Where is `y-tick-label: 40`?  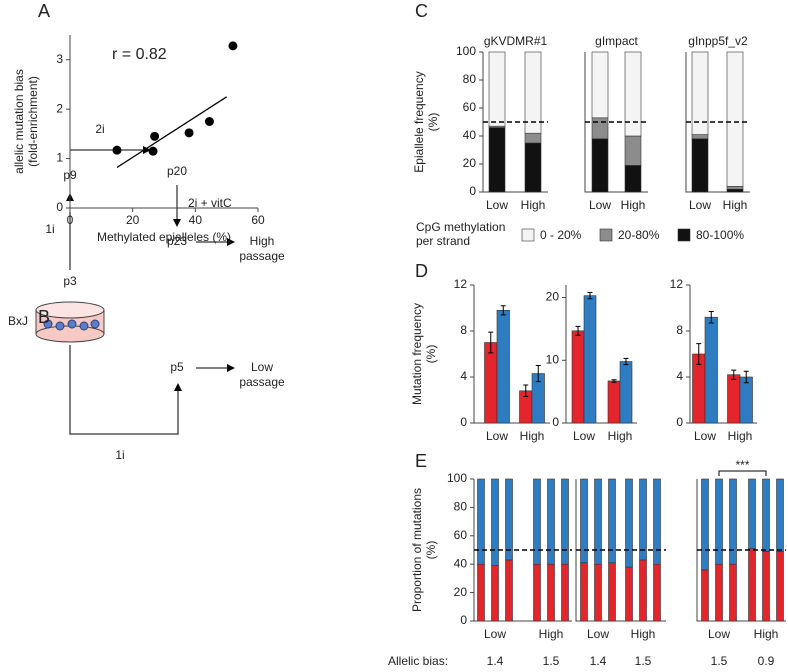
y-tick-label: 40 is located at coordinates (470, 135).